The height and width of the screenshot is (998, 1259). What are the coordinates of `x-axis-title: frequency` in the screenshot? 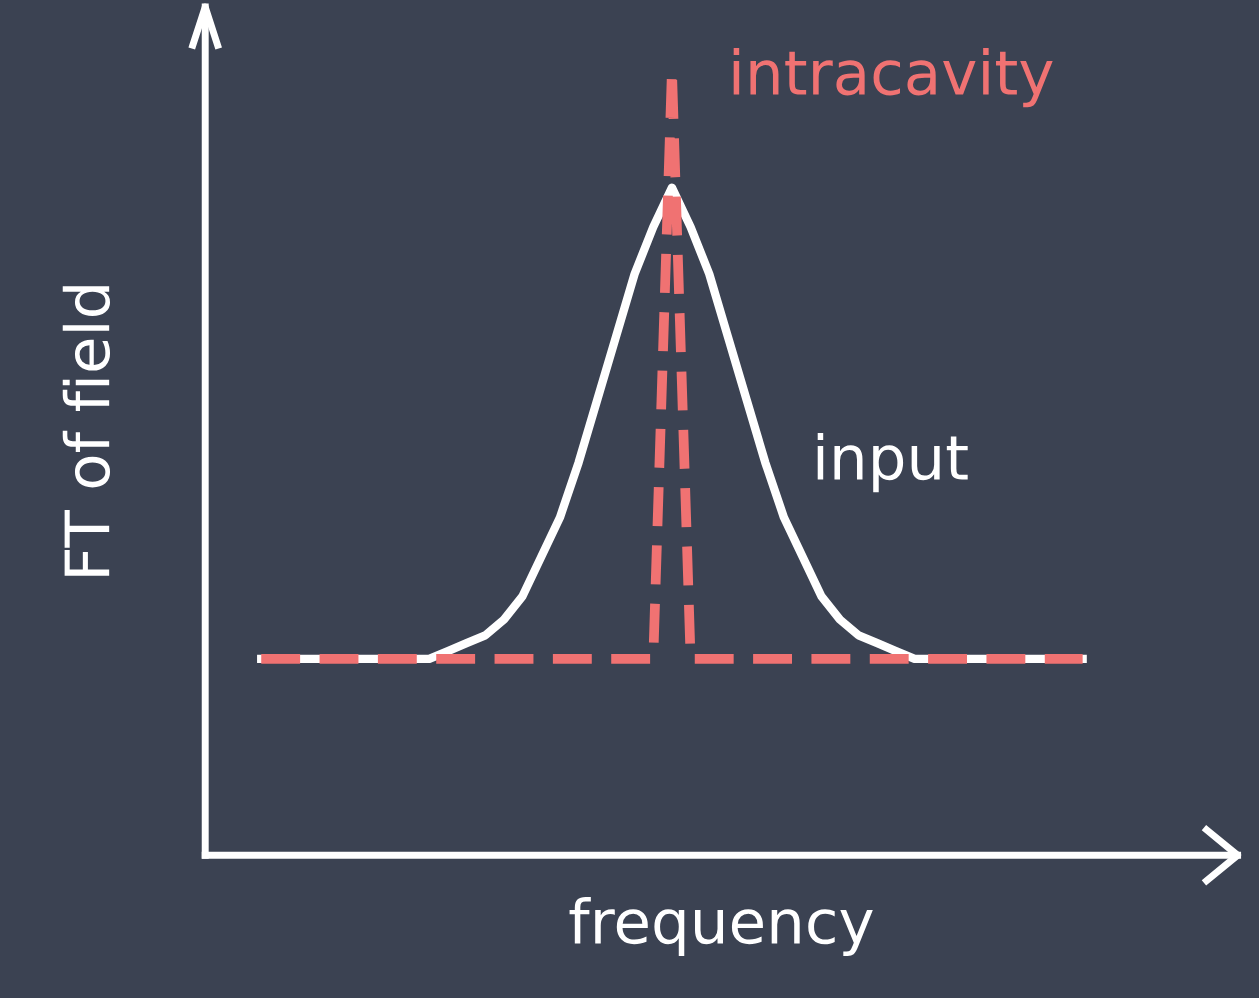 It's located at (721, 926).